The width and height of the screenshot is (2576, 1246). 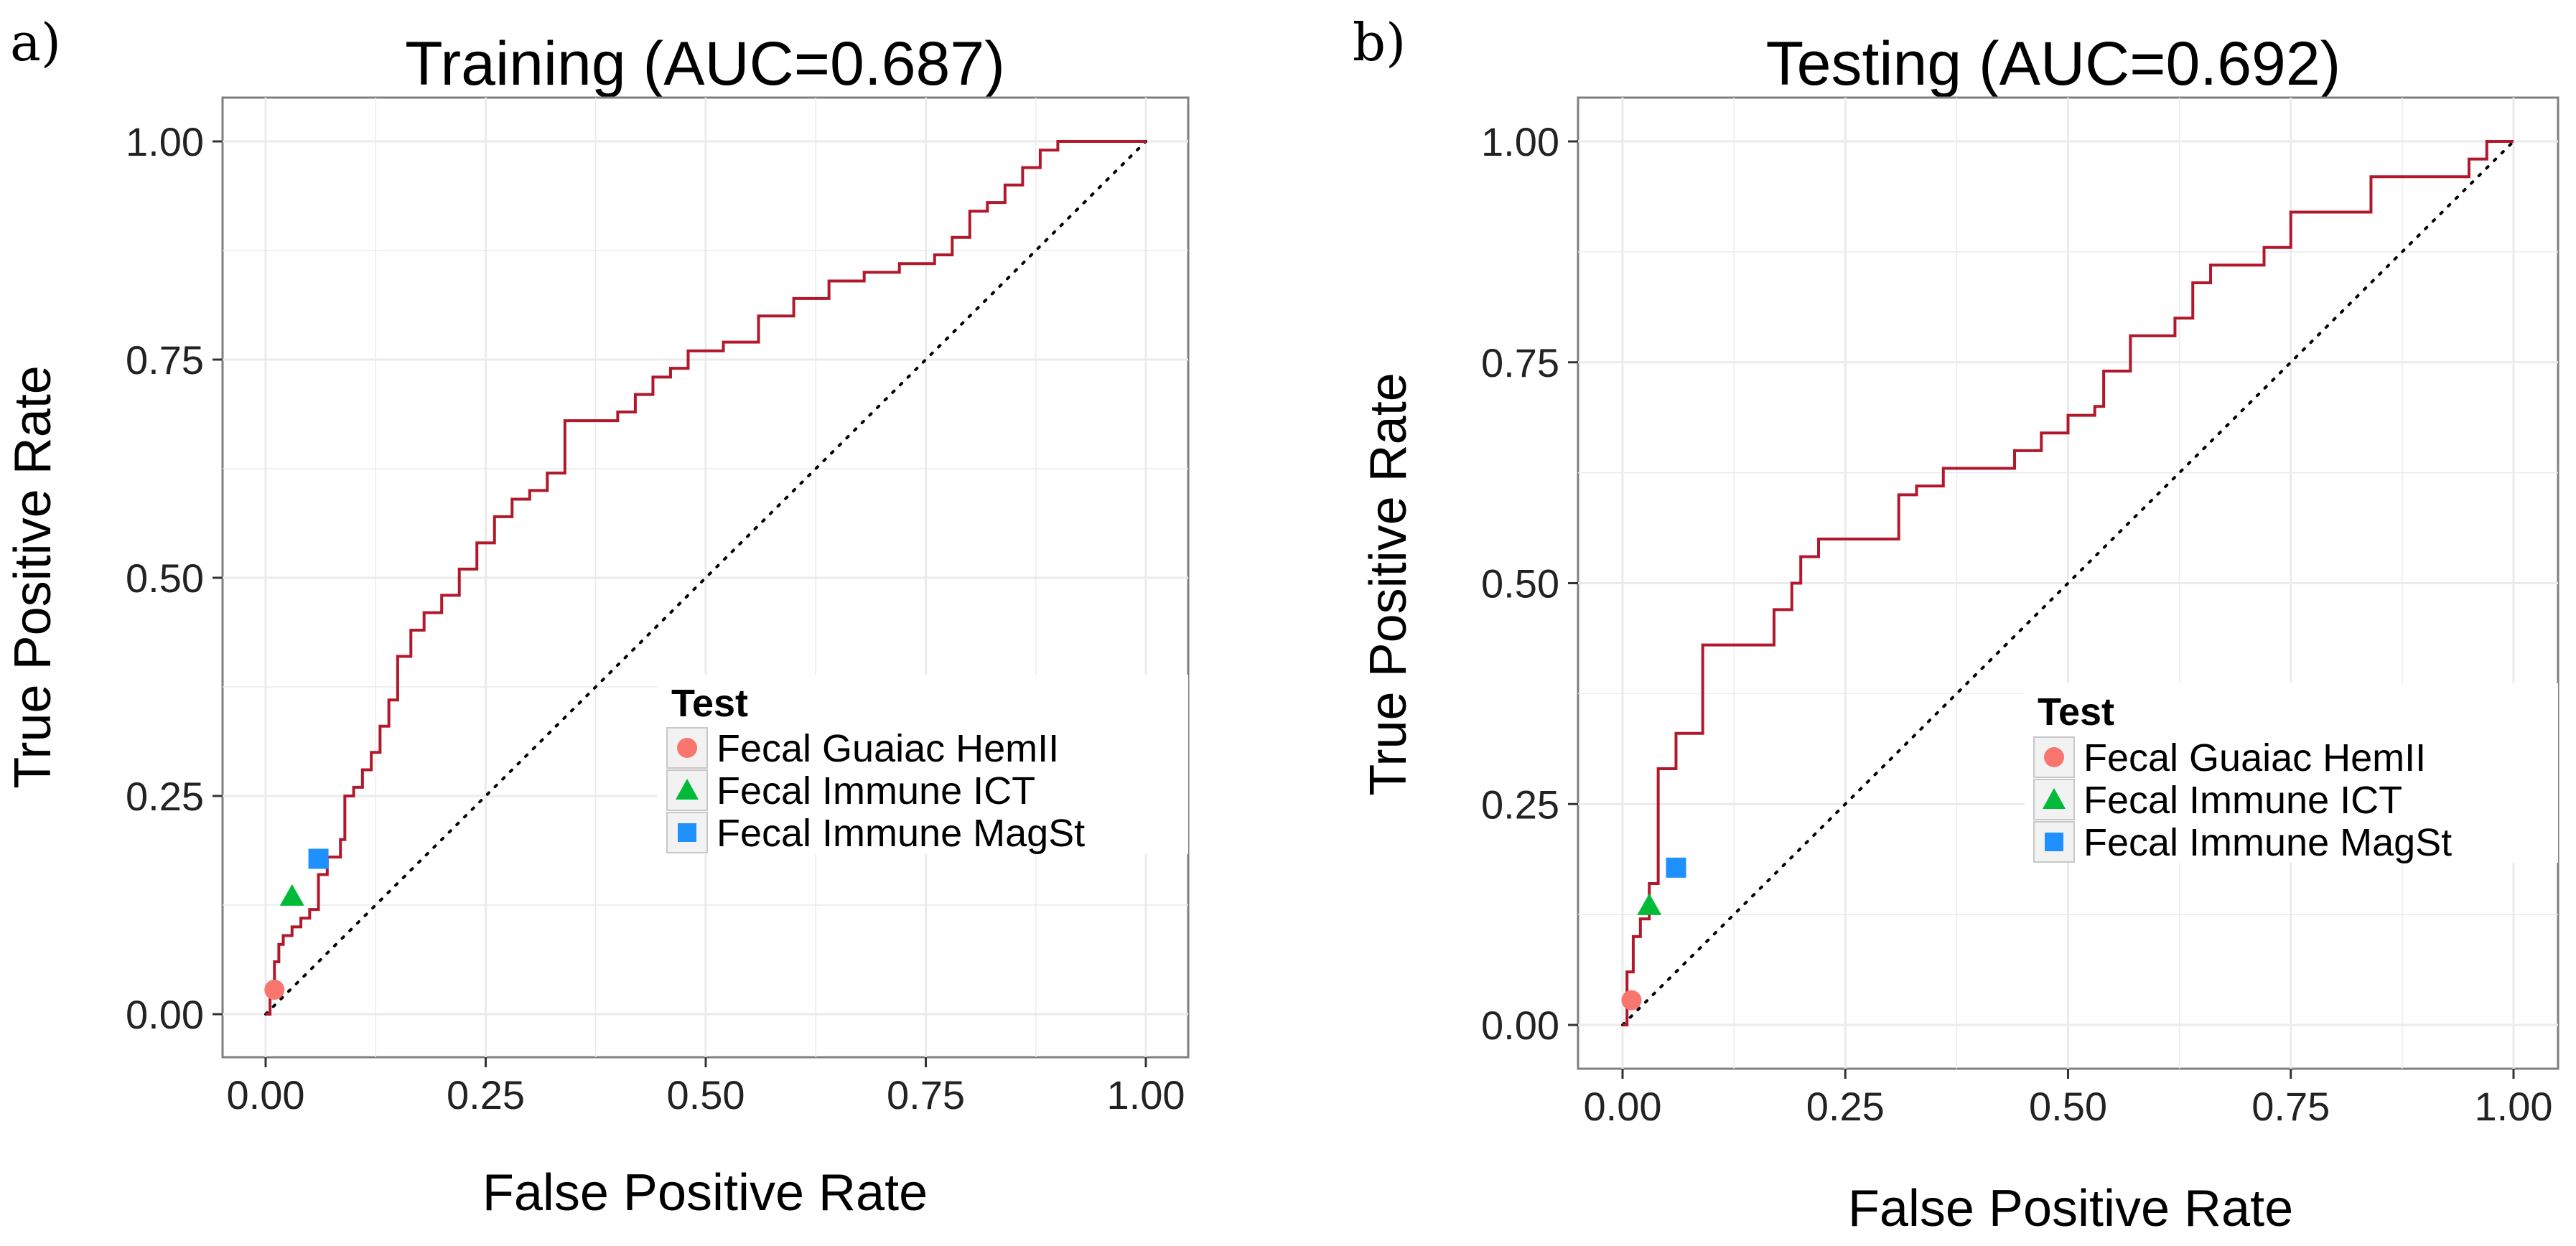 I want to click on testing-x-tick-2: 0.50, so click(x=2068, y=1106).